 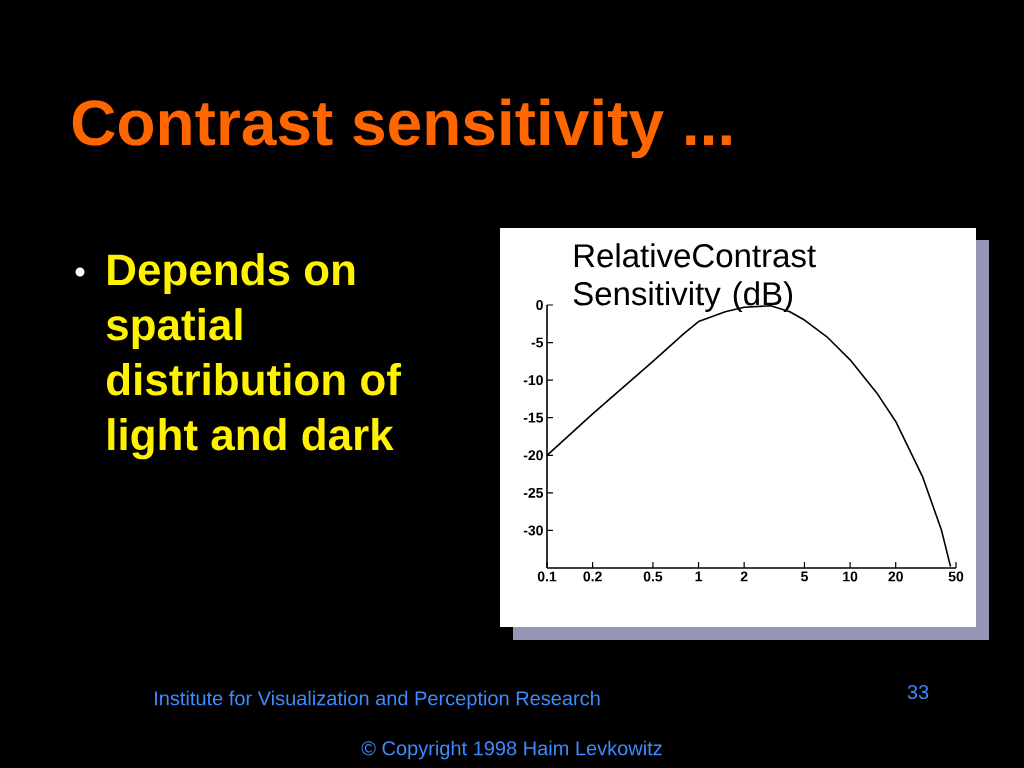 I want to click on text: Depends on spatial distribution of light and dark, so click(x=254, y=356).